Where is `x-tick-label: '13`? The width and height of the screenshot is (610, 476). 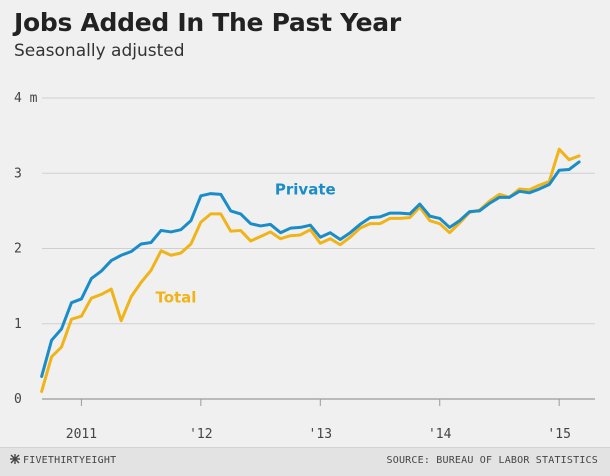 x-tick-label: '13 is located at coordinates (320, 434).